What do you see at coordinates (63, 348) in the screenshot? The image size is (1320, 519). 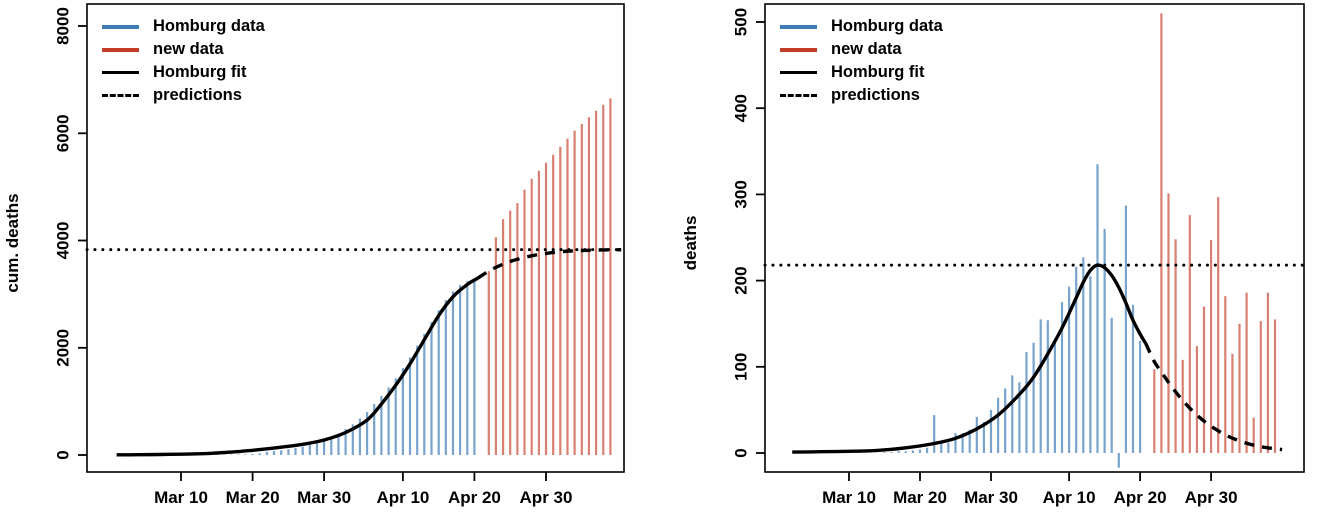 I see `y-tick-label: 2000` at bounding box center [63, 348].